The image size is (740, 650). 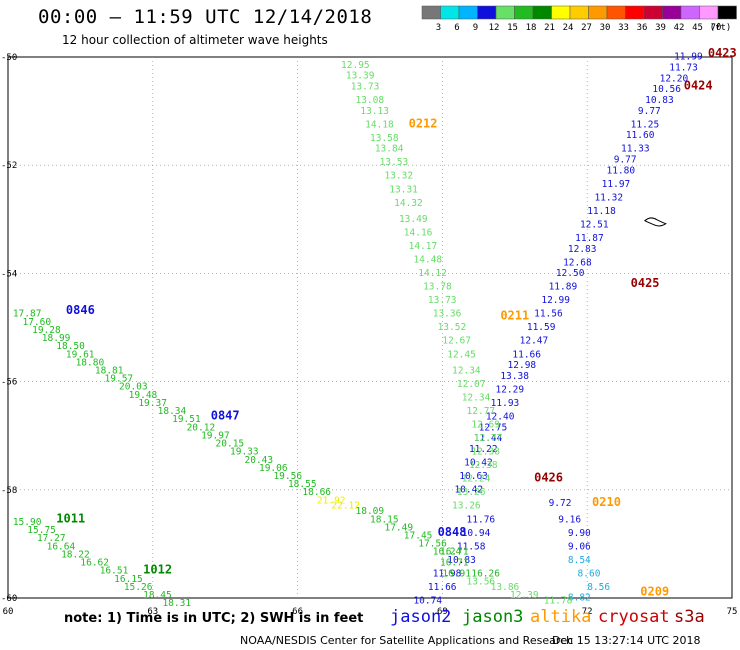 I want to click on latitude-tick-label: -58, so click(x=9, y=491).